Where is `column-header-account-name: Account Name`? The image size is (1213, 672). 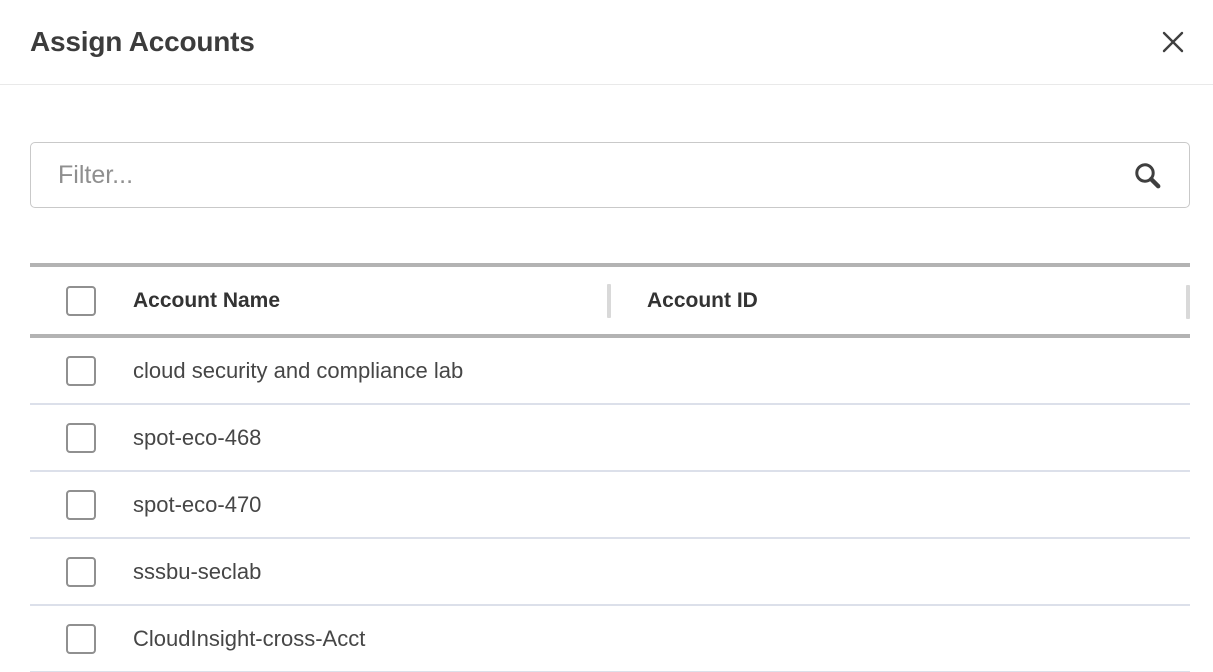 column-header-account-name: Account Name is located at coordinates (207, 300).